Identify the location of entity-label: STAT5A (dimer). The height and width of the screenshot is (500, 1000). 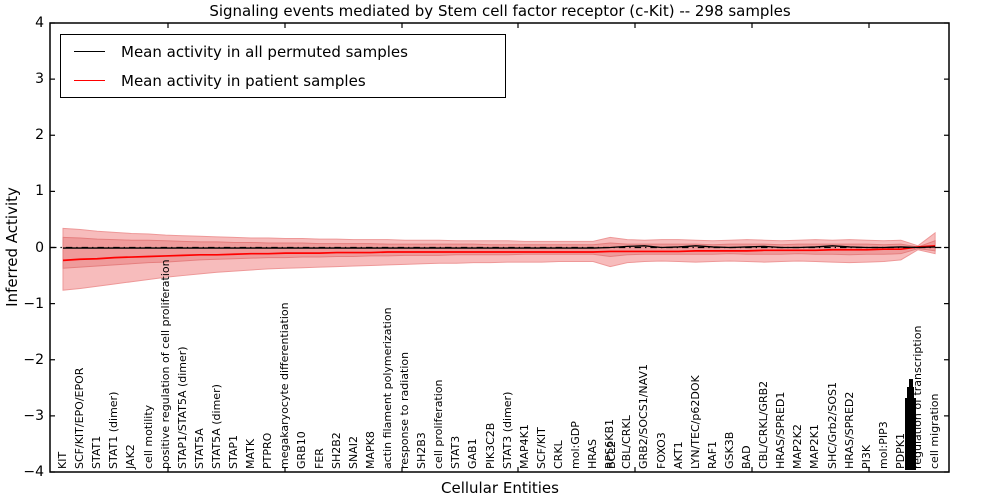
(216, 426).